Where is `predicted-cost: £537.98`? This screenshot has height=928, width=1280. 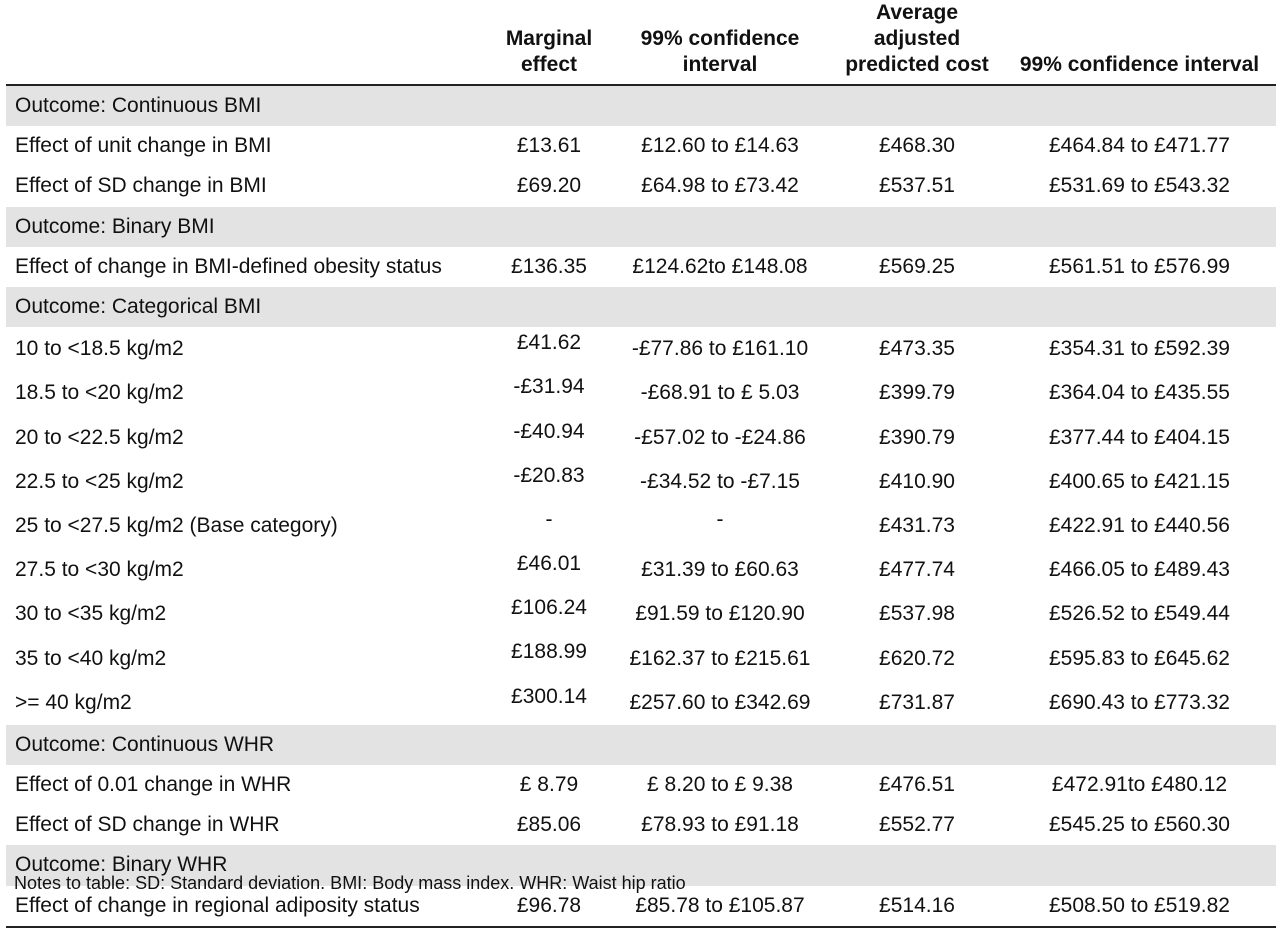
predicted-cost: £537.98 is located at coordinates (917, 614).